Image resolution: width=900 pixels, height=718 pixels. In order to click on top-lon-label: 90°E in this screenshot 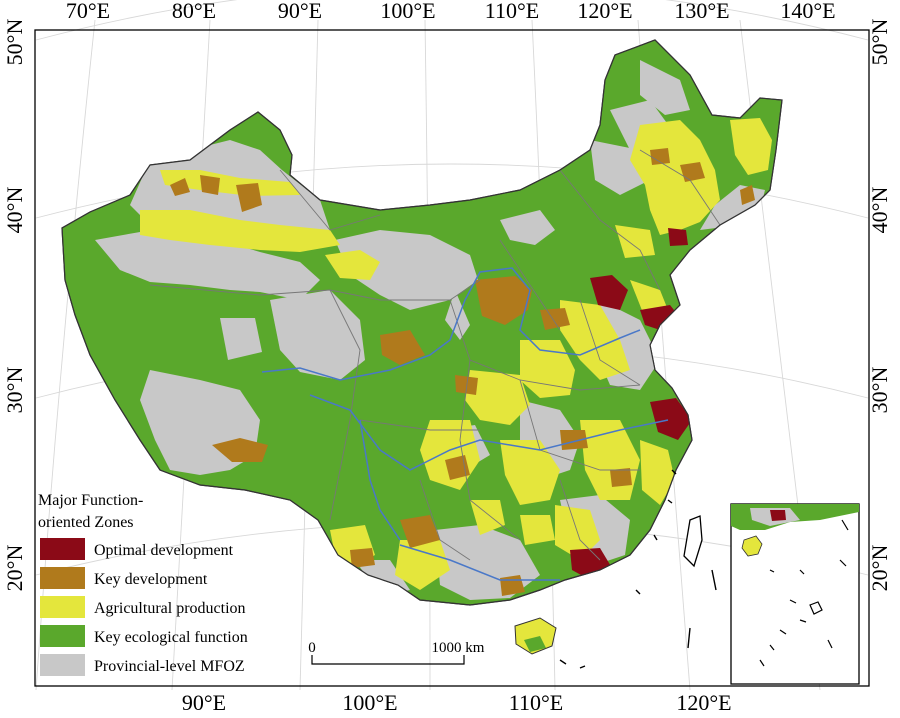, I will do `click(300, 11)`.